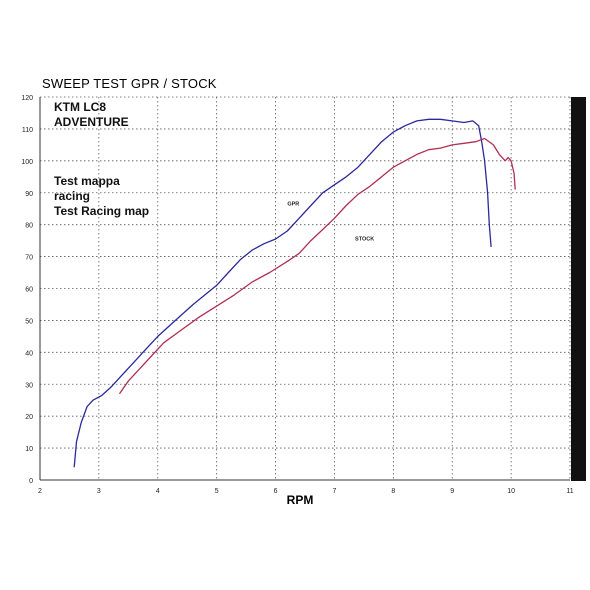 The image size is (590, 590). I want to click on x-axis-label: RPM, so click(300, 500).